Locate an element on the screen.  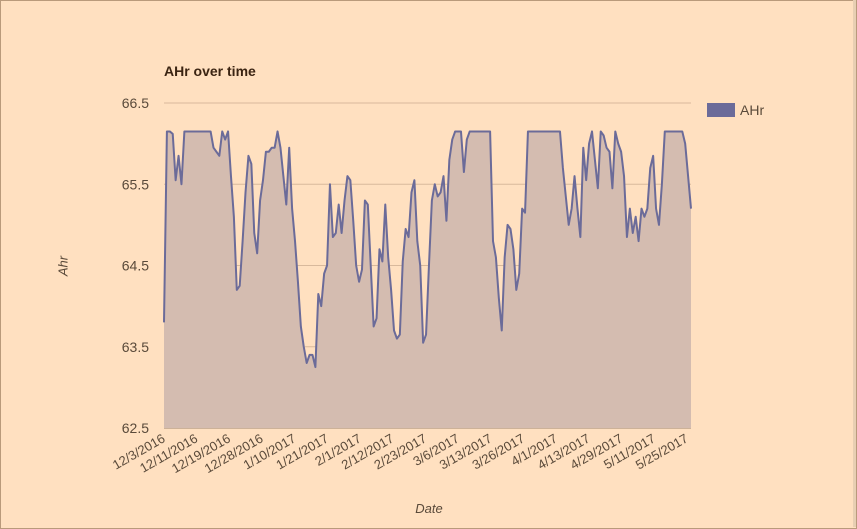
chart-title: AHr over time is located at coordinates (210, 71).